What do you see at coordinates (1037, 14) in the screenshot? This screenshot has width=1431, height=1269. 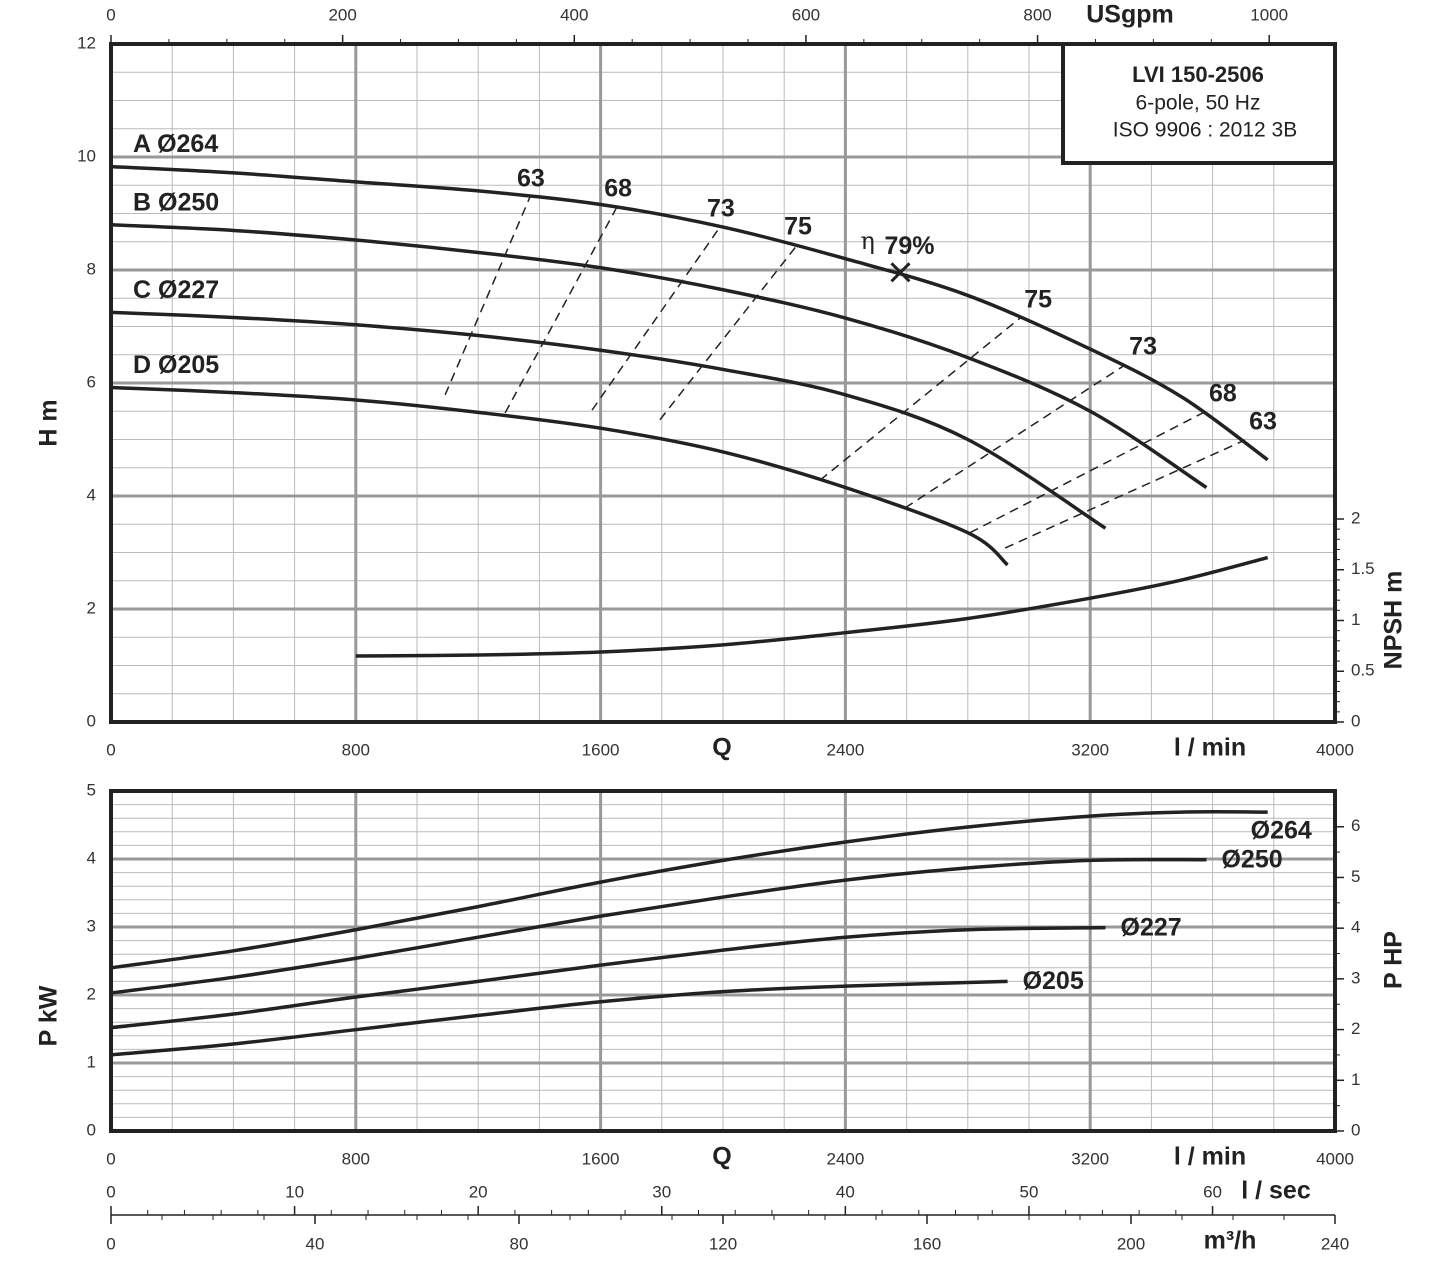 I see `x2-tick-label: 800` at bounding box center [1037, 14].